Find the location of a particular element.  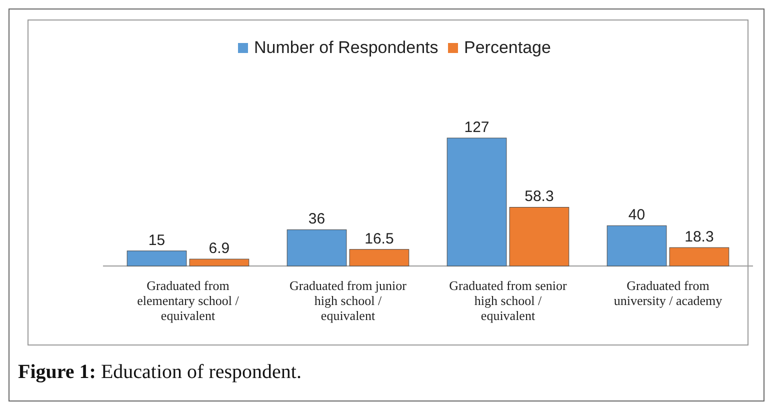

x-tick-label: Graduated from elementary school / equivalent is located at coordinates (188, 300).